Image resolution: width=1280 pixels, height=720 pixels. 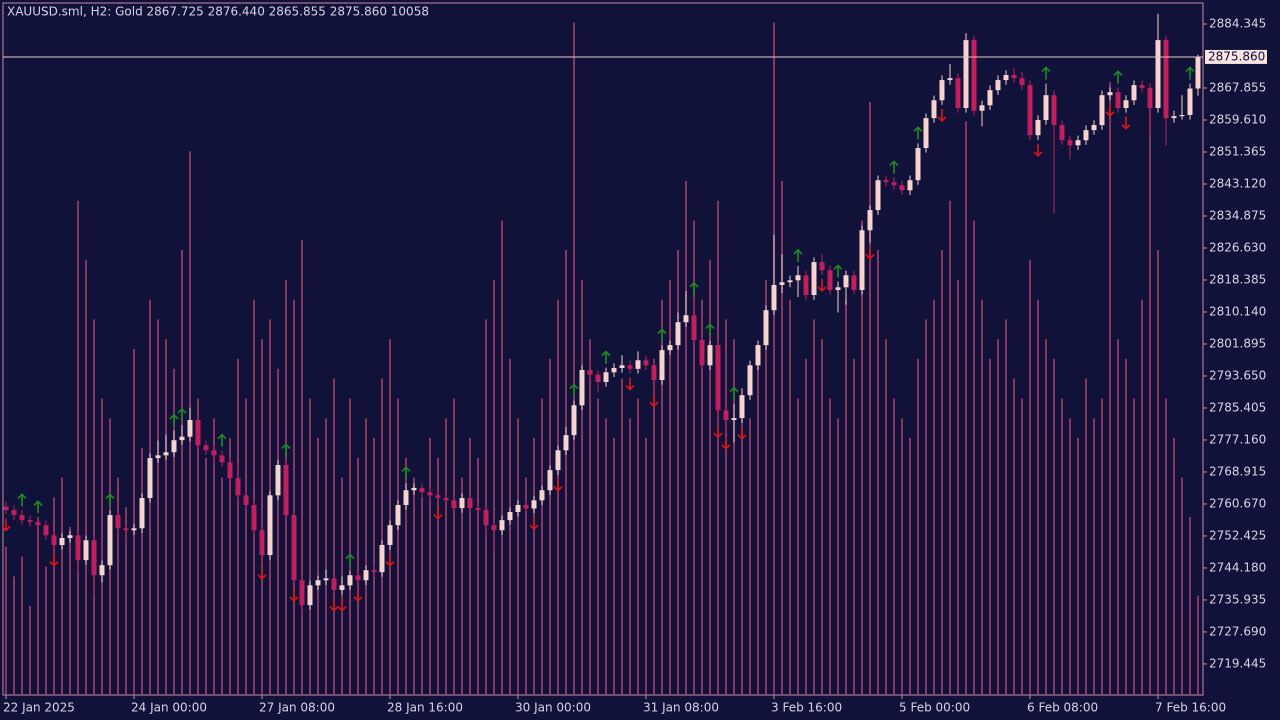 I want to click on price-label: 2875.860, so click(x=1236, y=56).